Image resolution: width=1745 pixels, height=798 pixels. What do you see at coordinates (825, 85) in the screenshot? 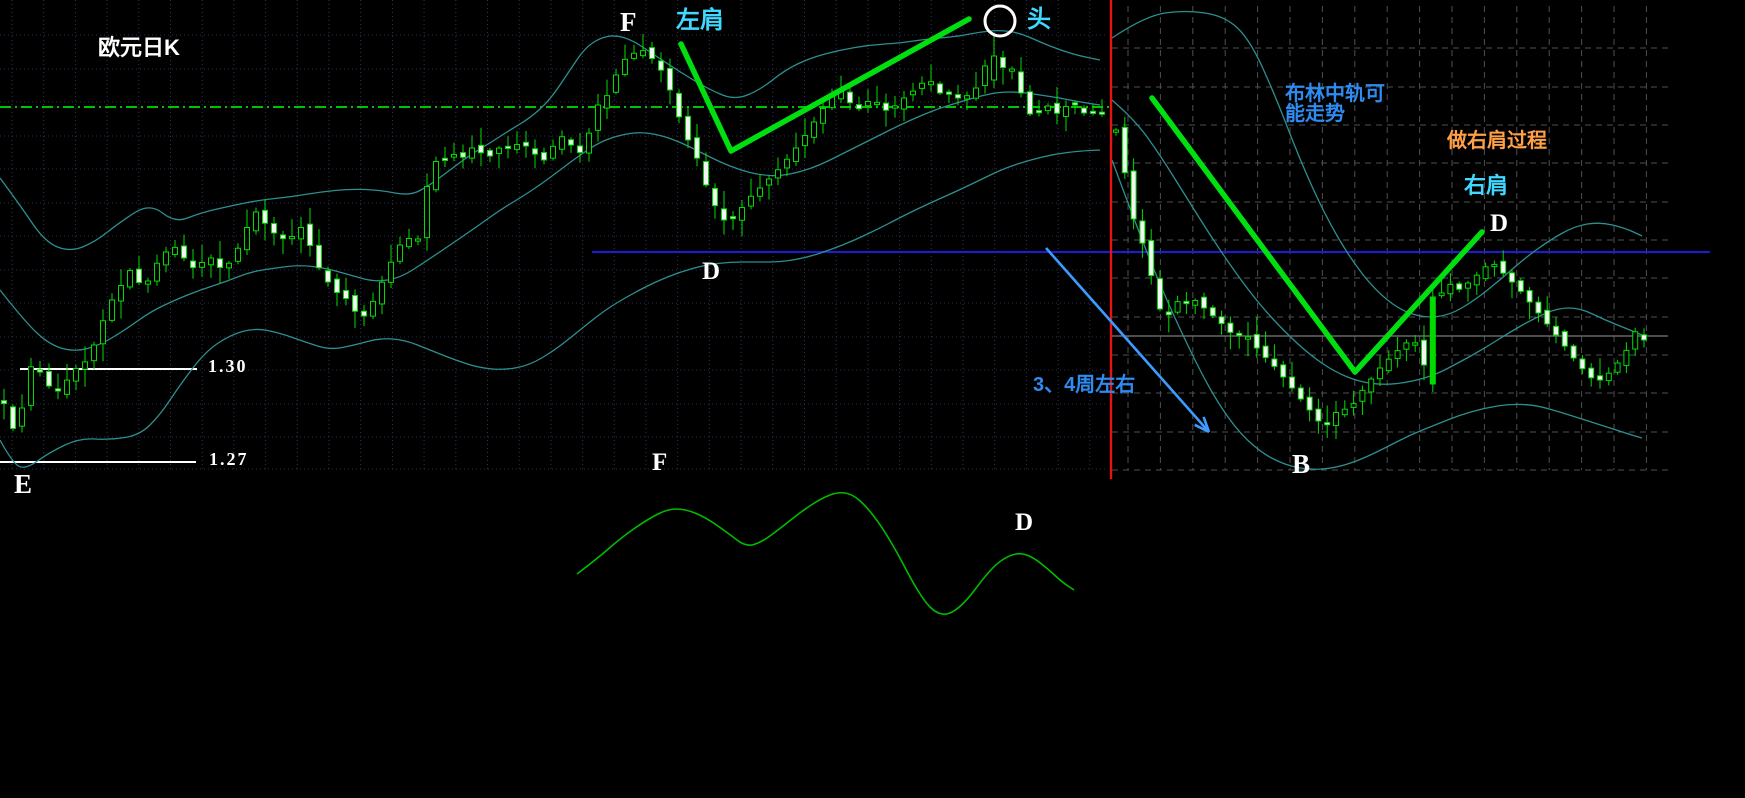
I see `left-shoulder-v` at bounding box center [825, 85].